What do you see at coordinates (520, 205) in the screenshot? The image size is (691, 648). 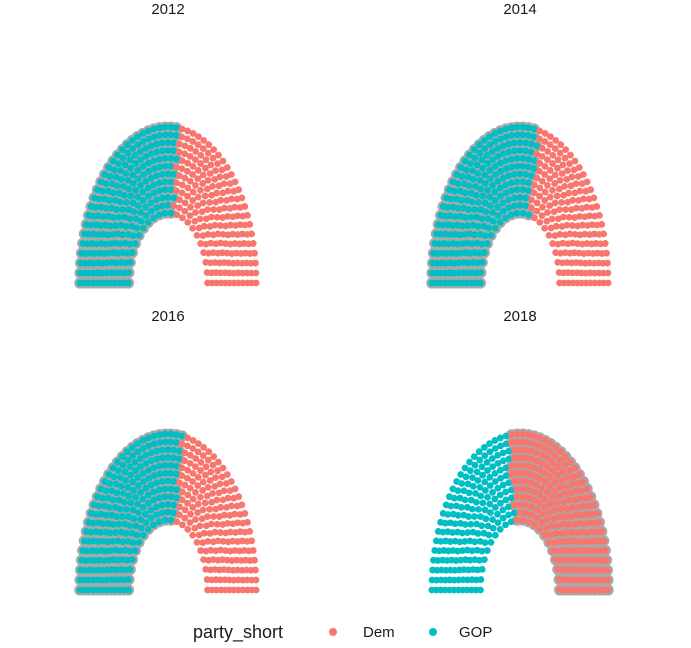 I see `seats-2014` at bounding box center [520, 205].